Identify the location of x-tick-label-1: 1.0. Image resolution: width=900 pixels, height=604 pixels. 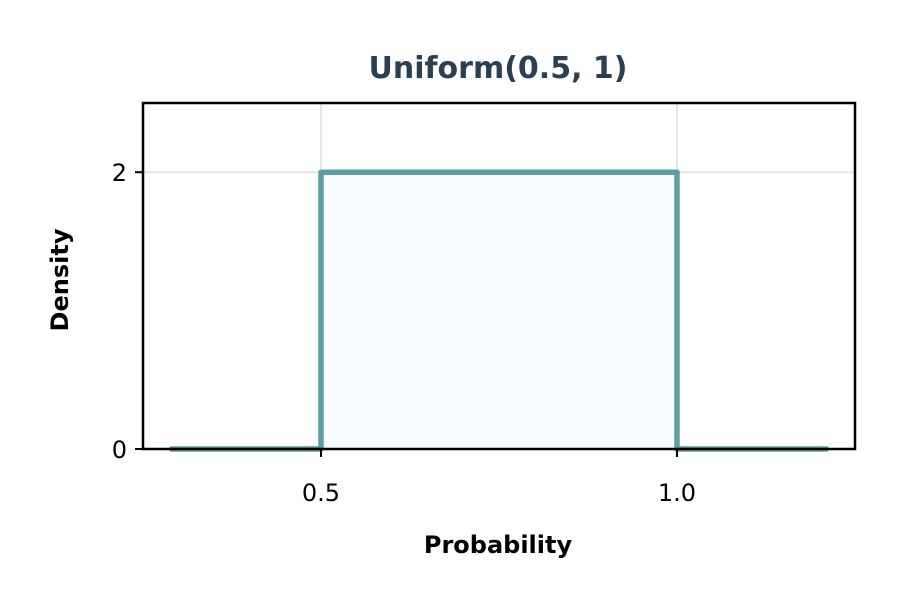
(677, 493).